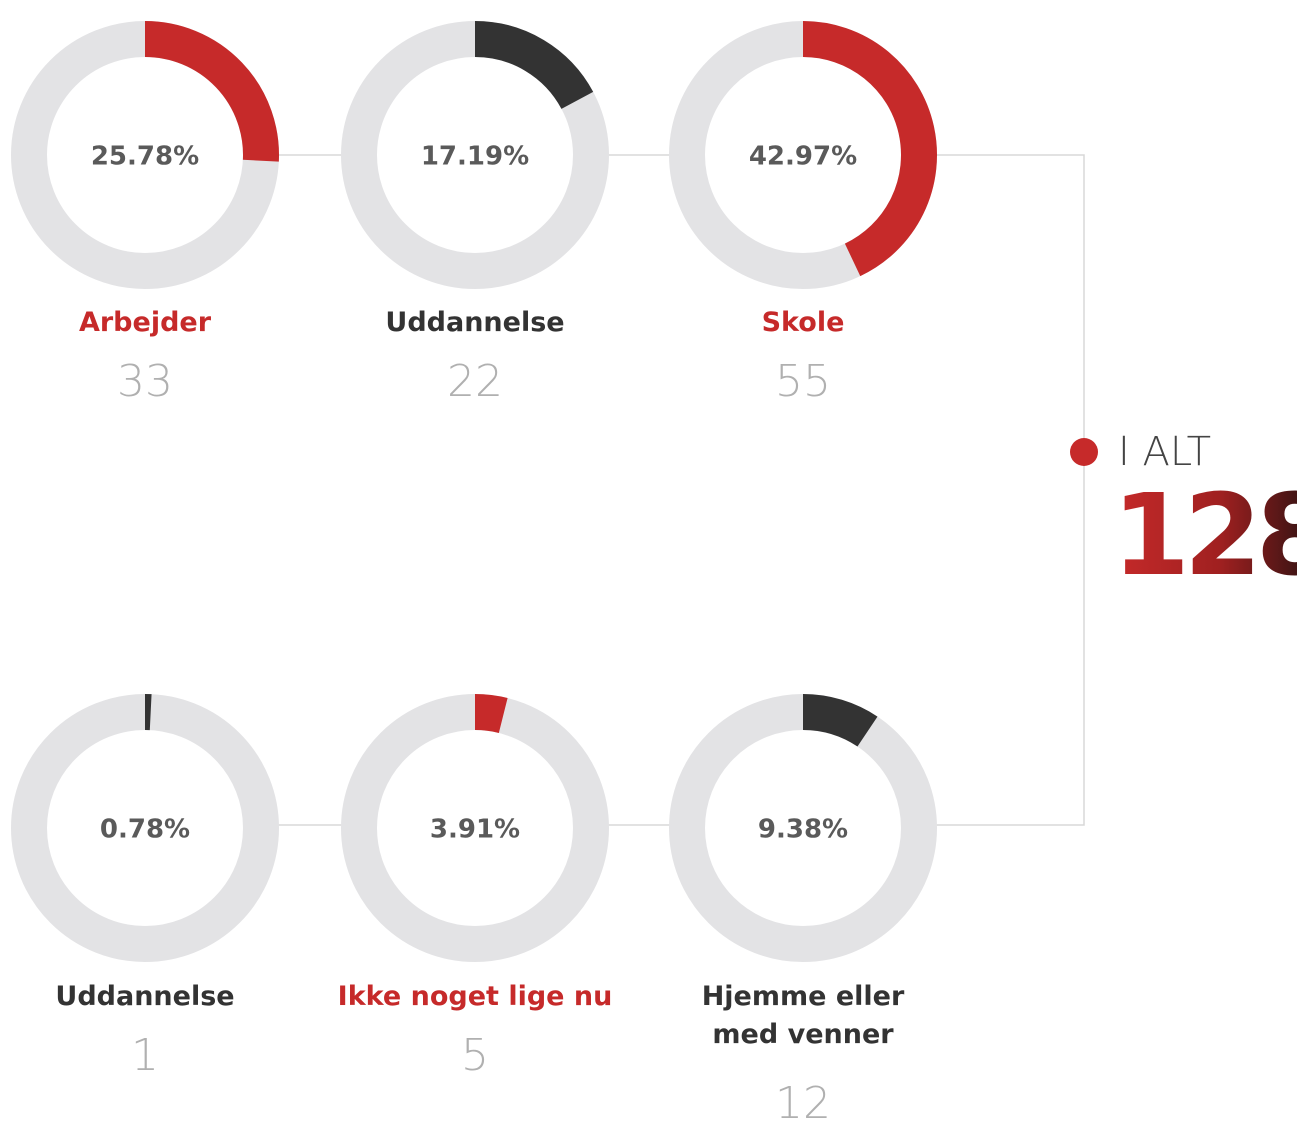  What do you see at coordinates (145, 381) in the screenshot?
I see `count: 33` at bounding box center [145, 381].